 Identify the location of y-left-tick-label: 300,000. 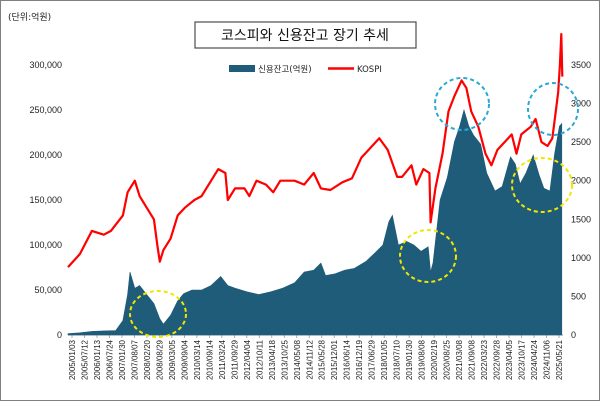
(45, 65).